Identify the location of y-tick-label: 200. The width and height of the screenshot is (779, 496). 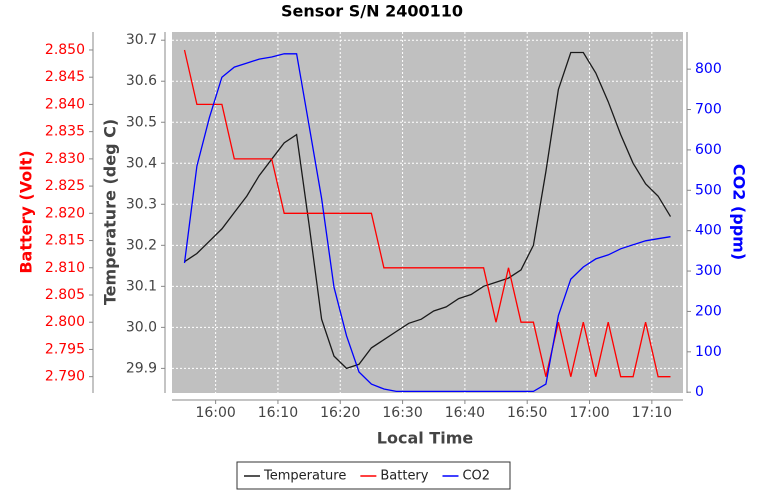
(708, 311).